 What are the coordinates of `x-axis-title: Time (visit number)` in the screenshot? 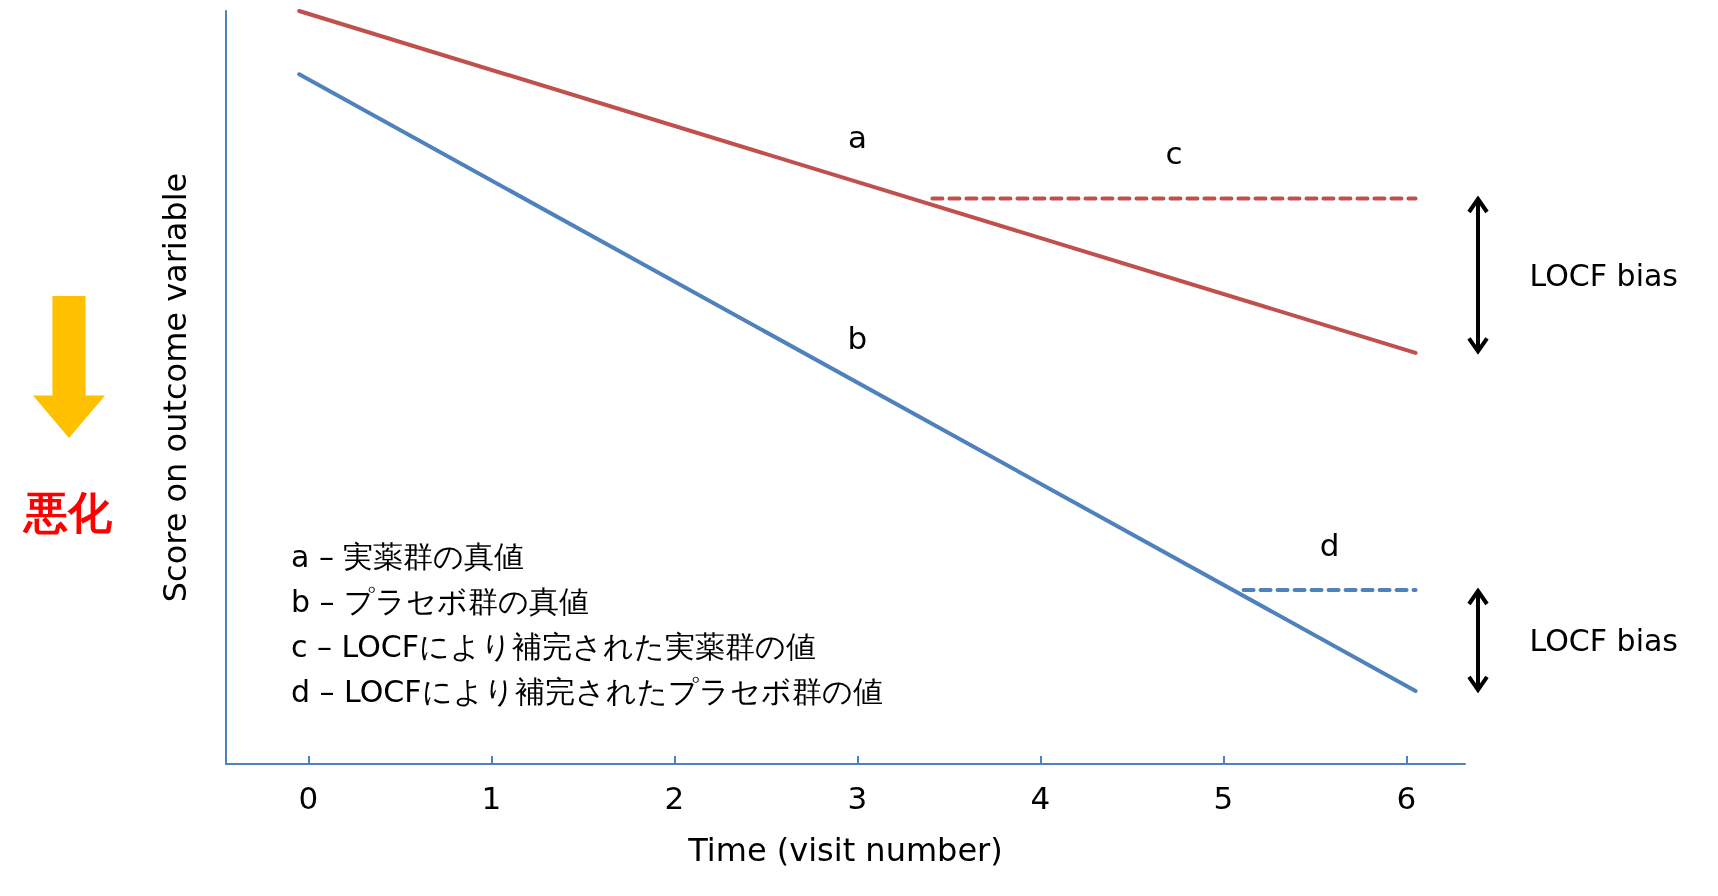 It's located at (845, 850).